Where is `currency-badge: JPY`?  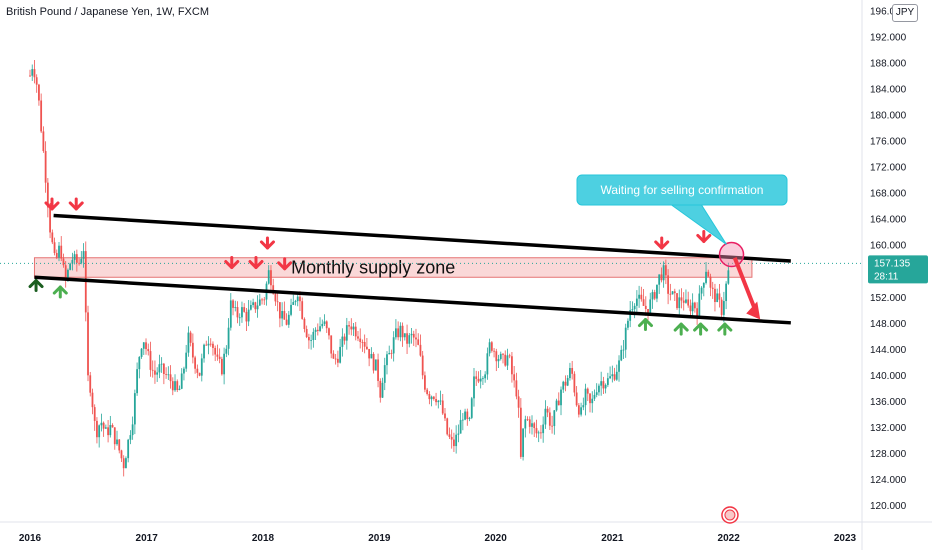 currency-badge: JPY is located at coordinates (905, 13).